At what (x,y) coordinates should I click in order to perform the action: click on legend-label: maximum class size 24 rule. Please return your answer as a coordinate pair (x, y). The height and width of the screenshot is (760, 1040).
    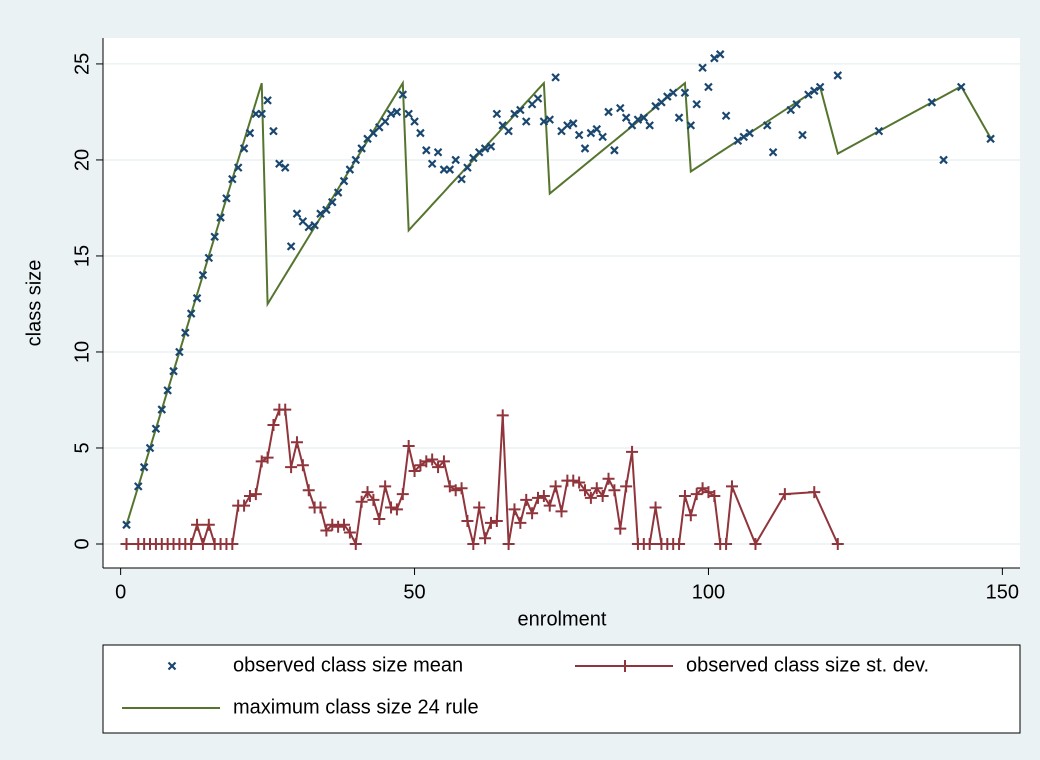
    Looking at the image, I should click on (356, 707).